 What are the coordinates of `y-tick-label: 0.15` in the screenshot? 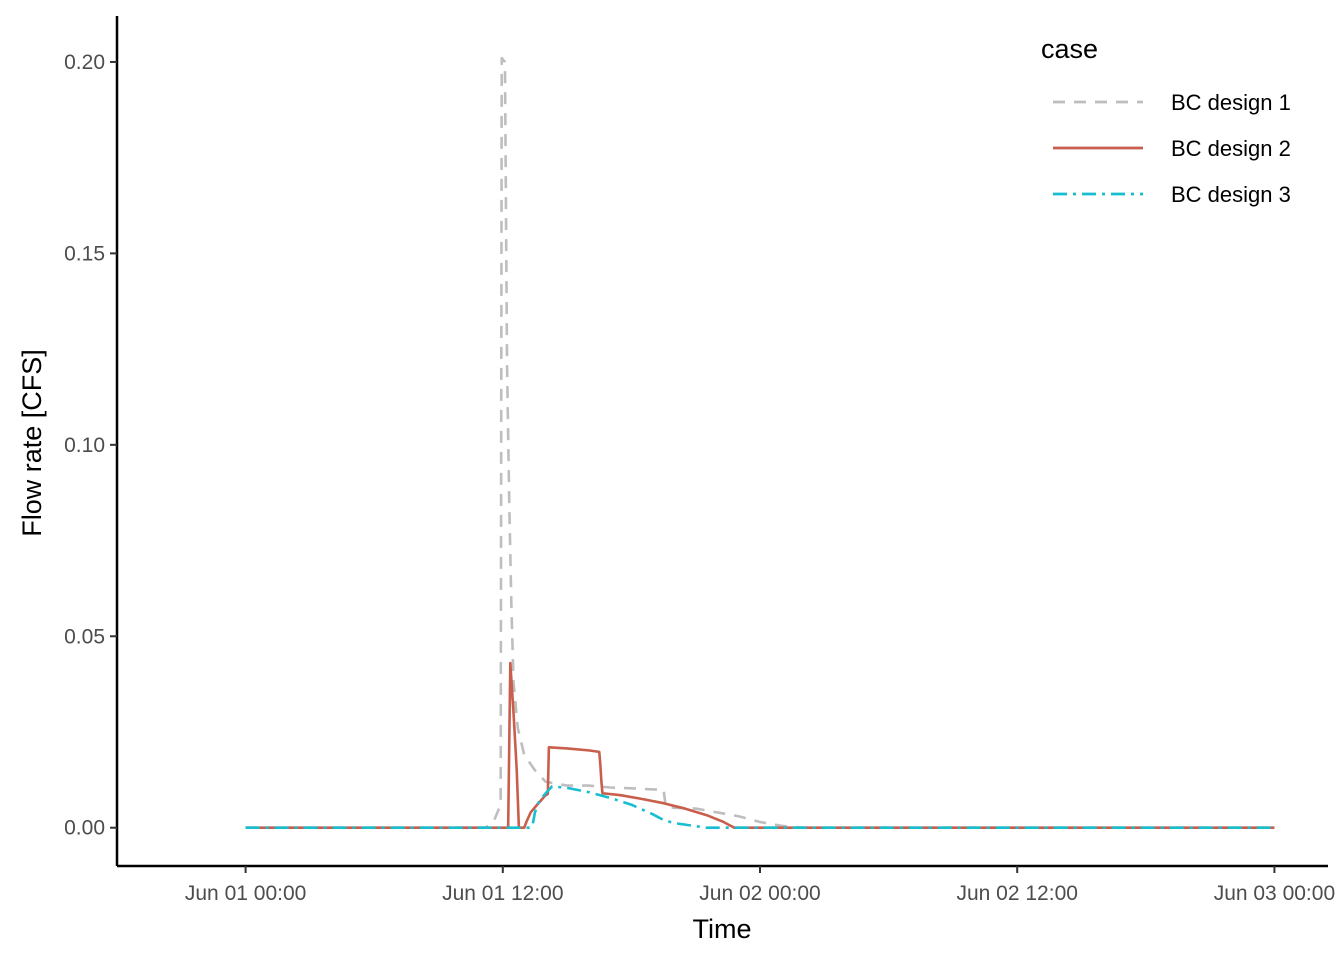 It's located at (84, 253).